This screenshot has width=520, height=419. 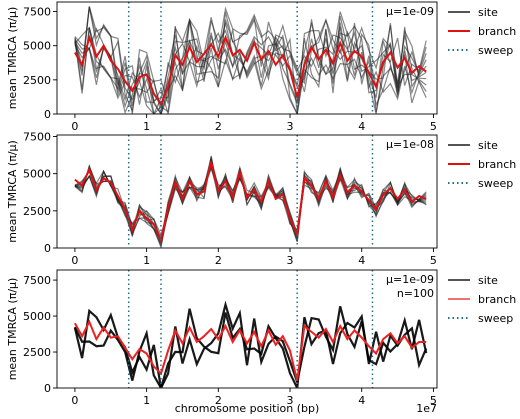 What do you see at coordinates (247, 408) in the screenshot?
I see `x-axis-label: chromosome position (bp)` at bounding box center [247, 408].